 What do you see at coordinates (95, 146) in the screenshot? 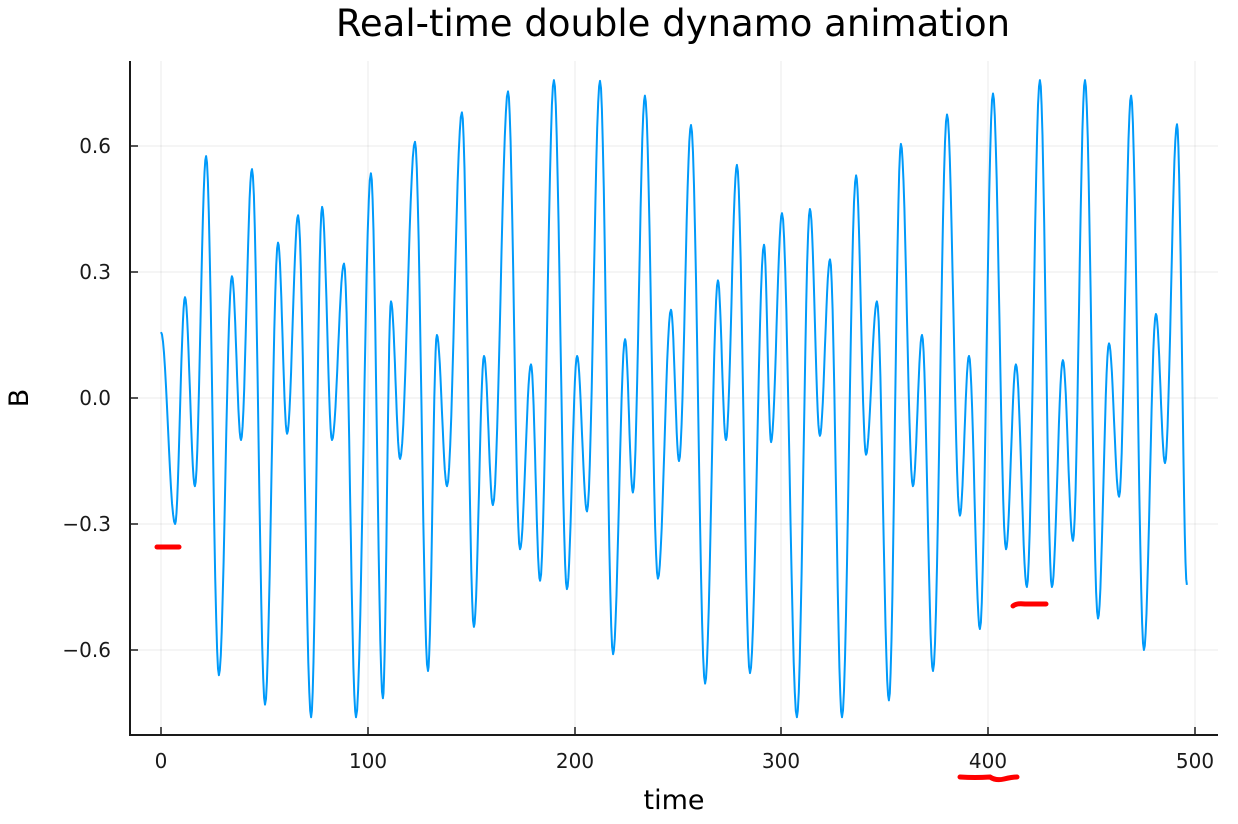
I see `y-tick-label: 0.6` at bounding box center [95, 146].